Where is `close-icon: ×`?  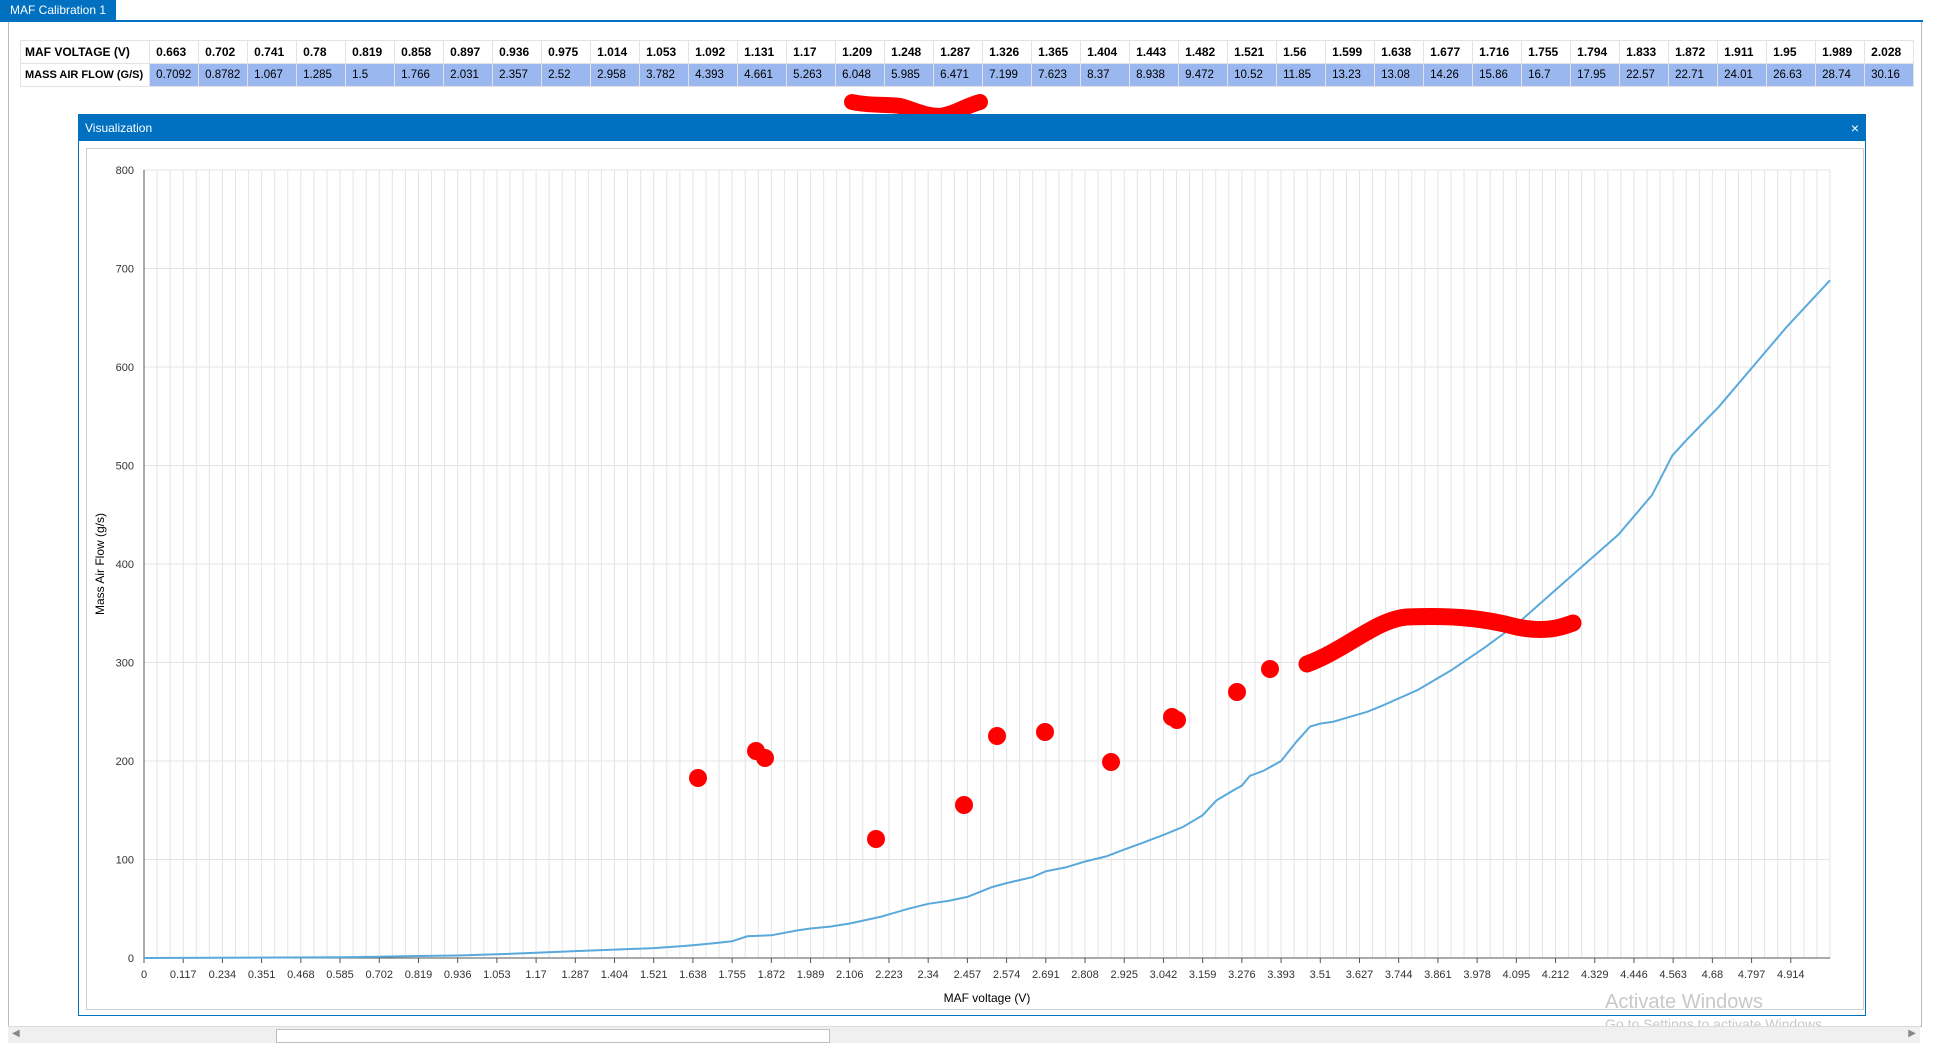
close-icon: × is located at coordinates (1854, 128).